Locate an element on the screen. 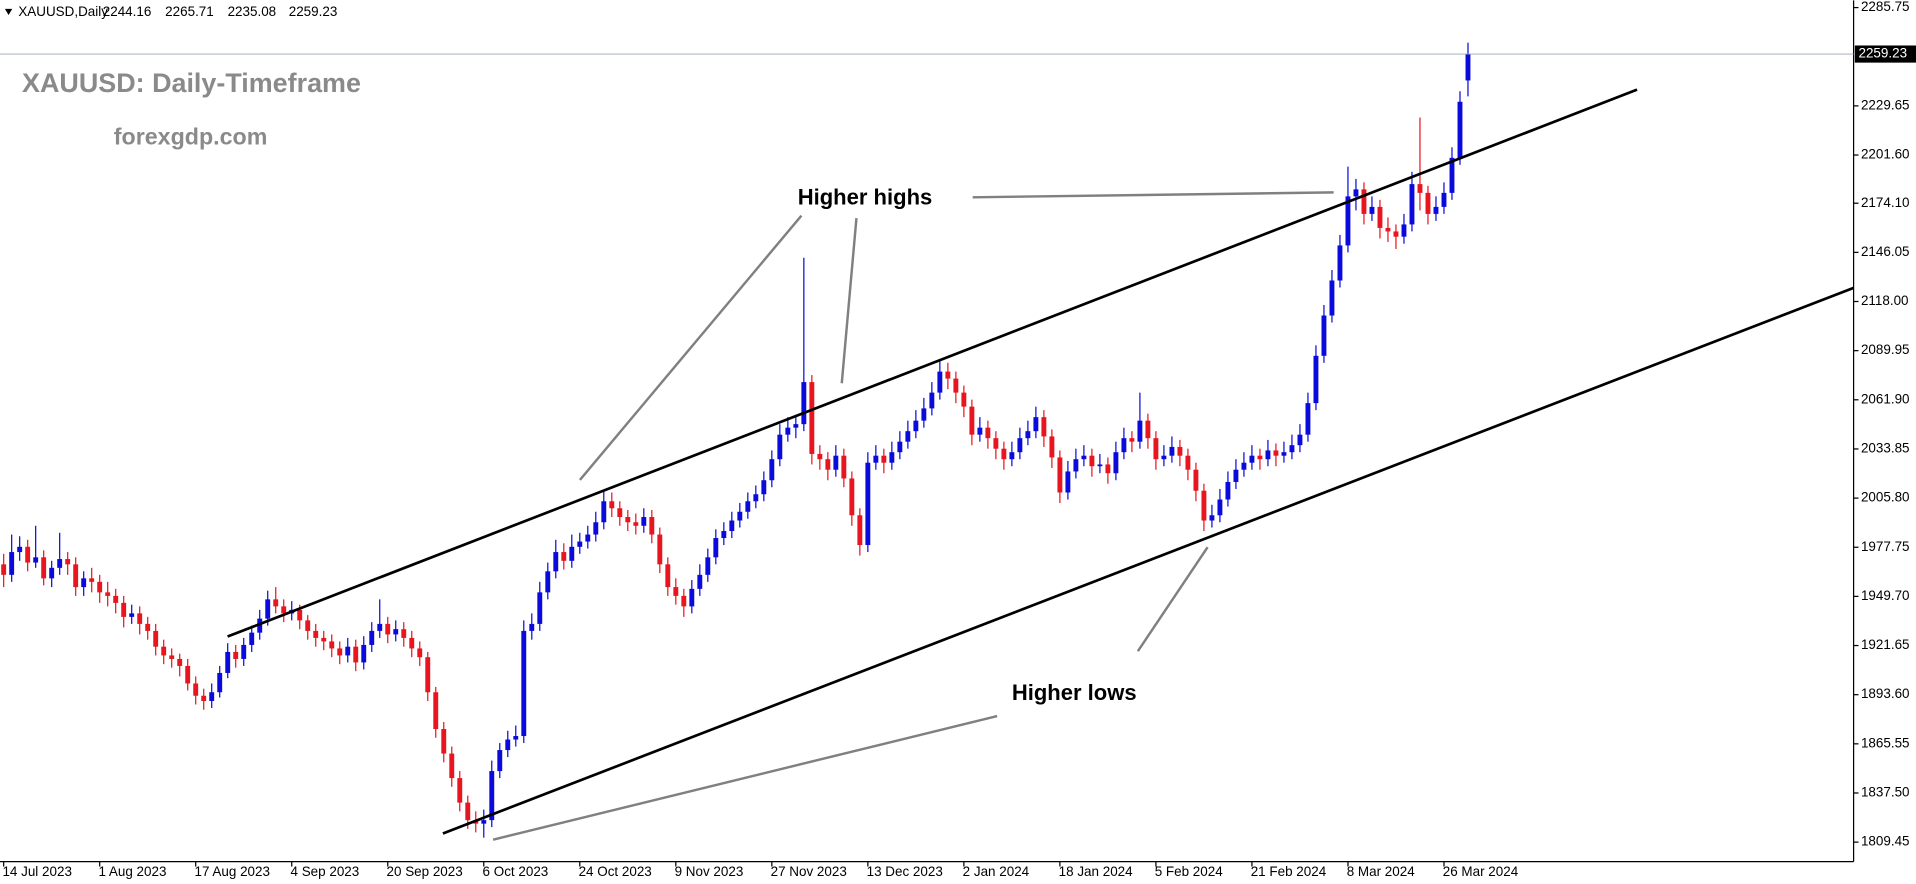  x-tick-label: 1 Aug 2023 is located at coordinates (132, 871).